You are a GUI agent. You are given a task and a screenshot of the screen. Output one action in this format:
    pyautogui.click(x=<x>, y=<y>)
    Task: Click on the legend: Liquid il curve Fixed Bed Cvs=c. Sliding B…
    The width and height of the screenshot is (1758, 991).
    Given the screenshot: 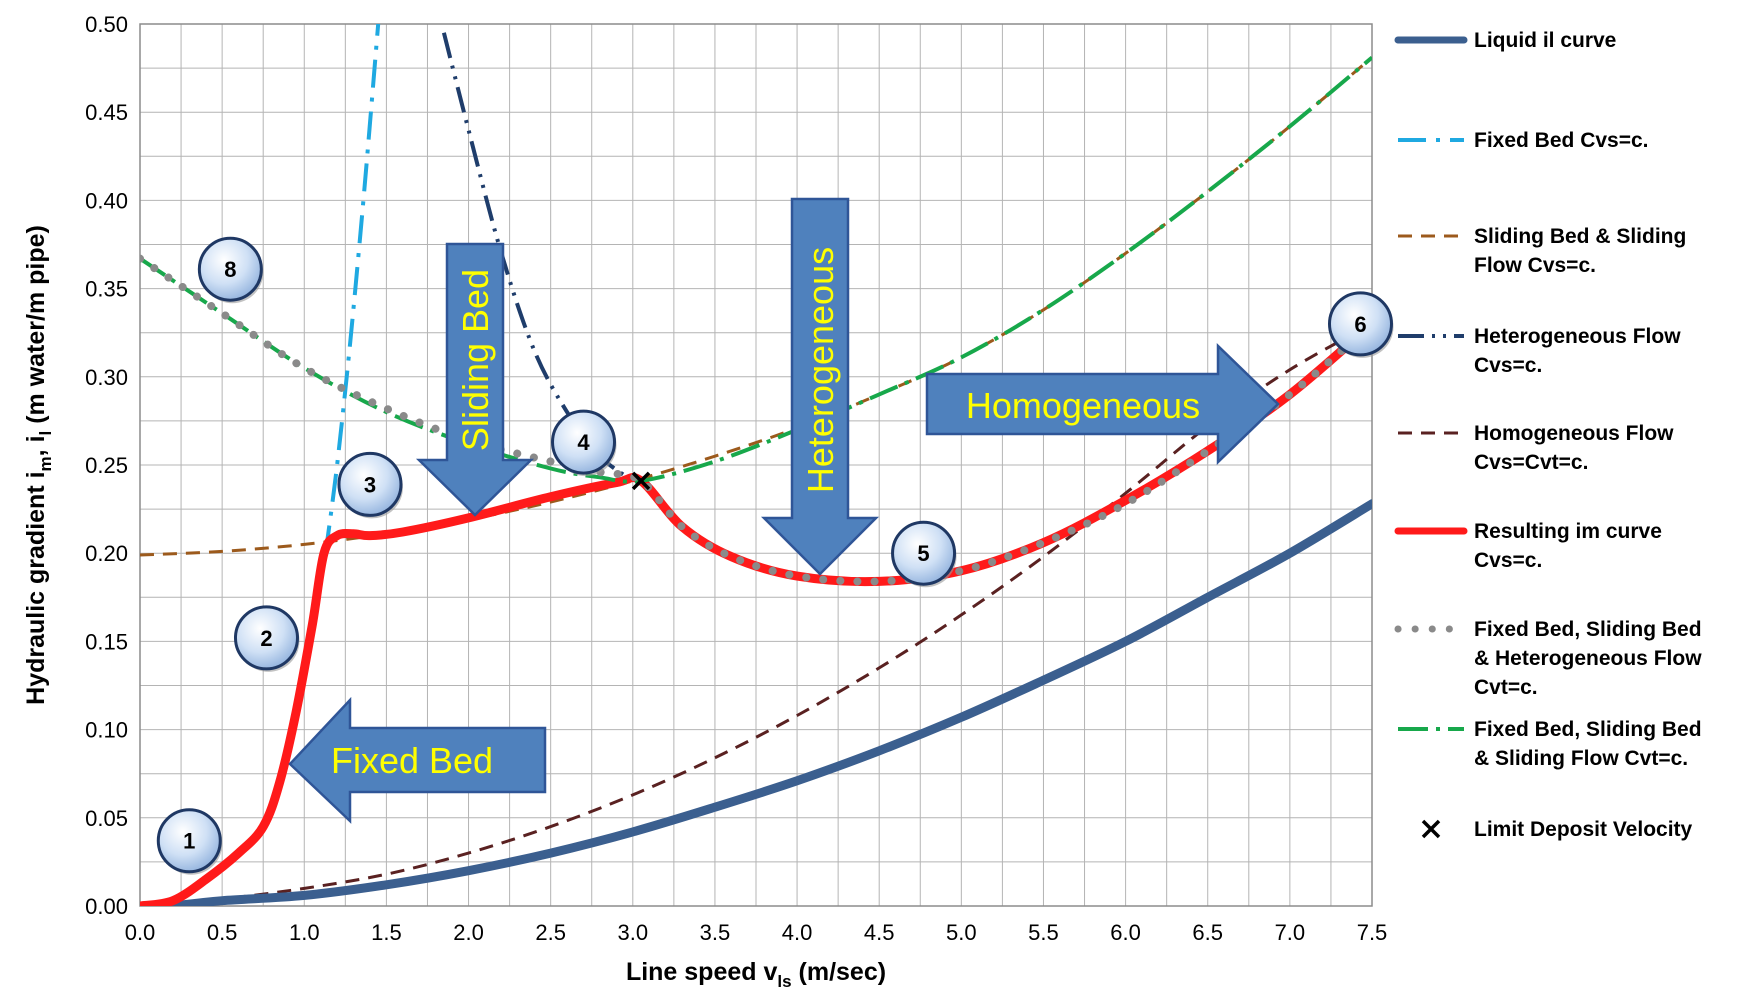 What is the action you would take?
    pyautogui.click(x=1548, y=435)
    